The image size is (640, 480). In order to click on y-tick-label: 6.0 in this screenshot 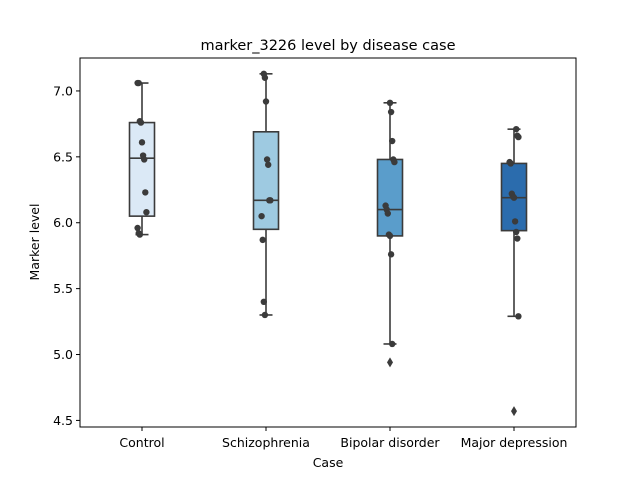, I will do `click(63, 222)`.